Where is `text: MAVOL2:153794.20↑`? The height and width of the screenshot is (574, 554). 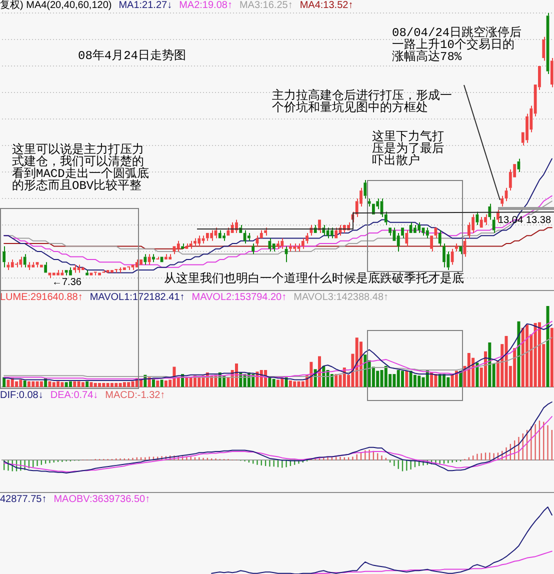
text: MAVOL2:153794.20↑ is located at coordinates (239, 297).